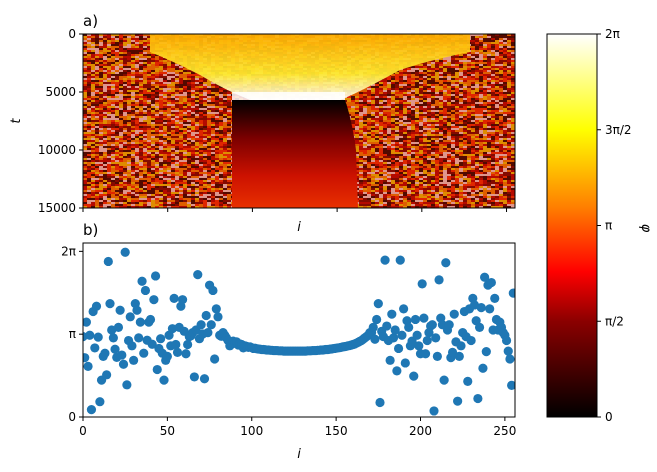  Describe the element at coordinates (614, 321) in the screenshot. I see `colorbar-tick-label: π/2` at that location.